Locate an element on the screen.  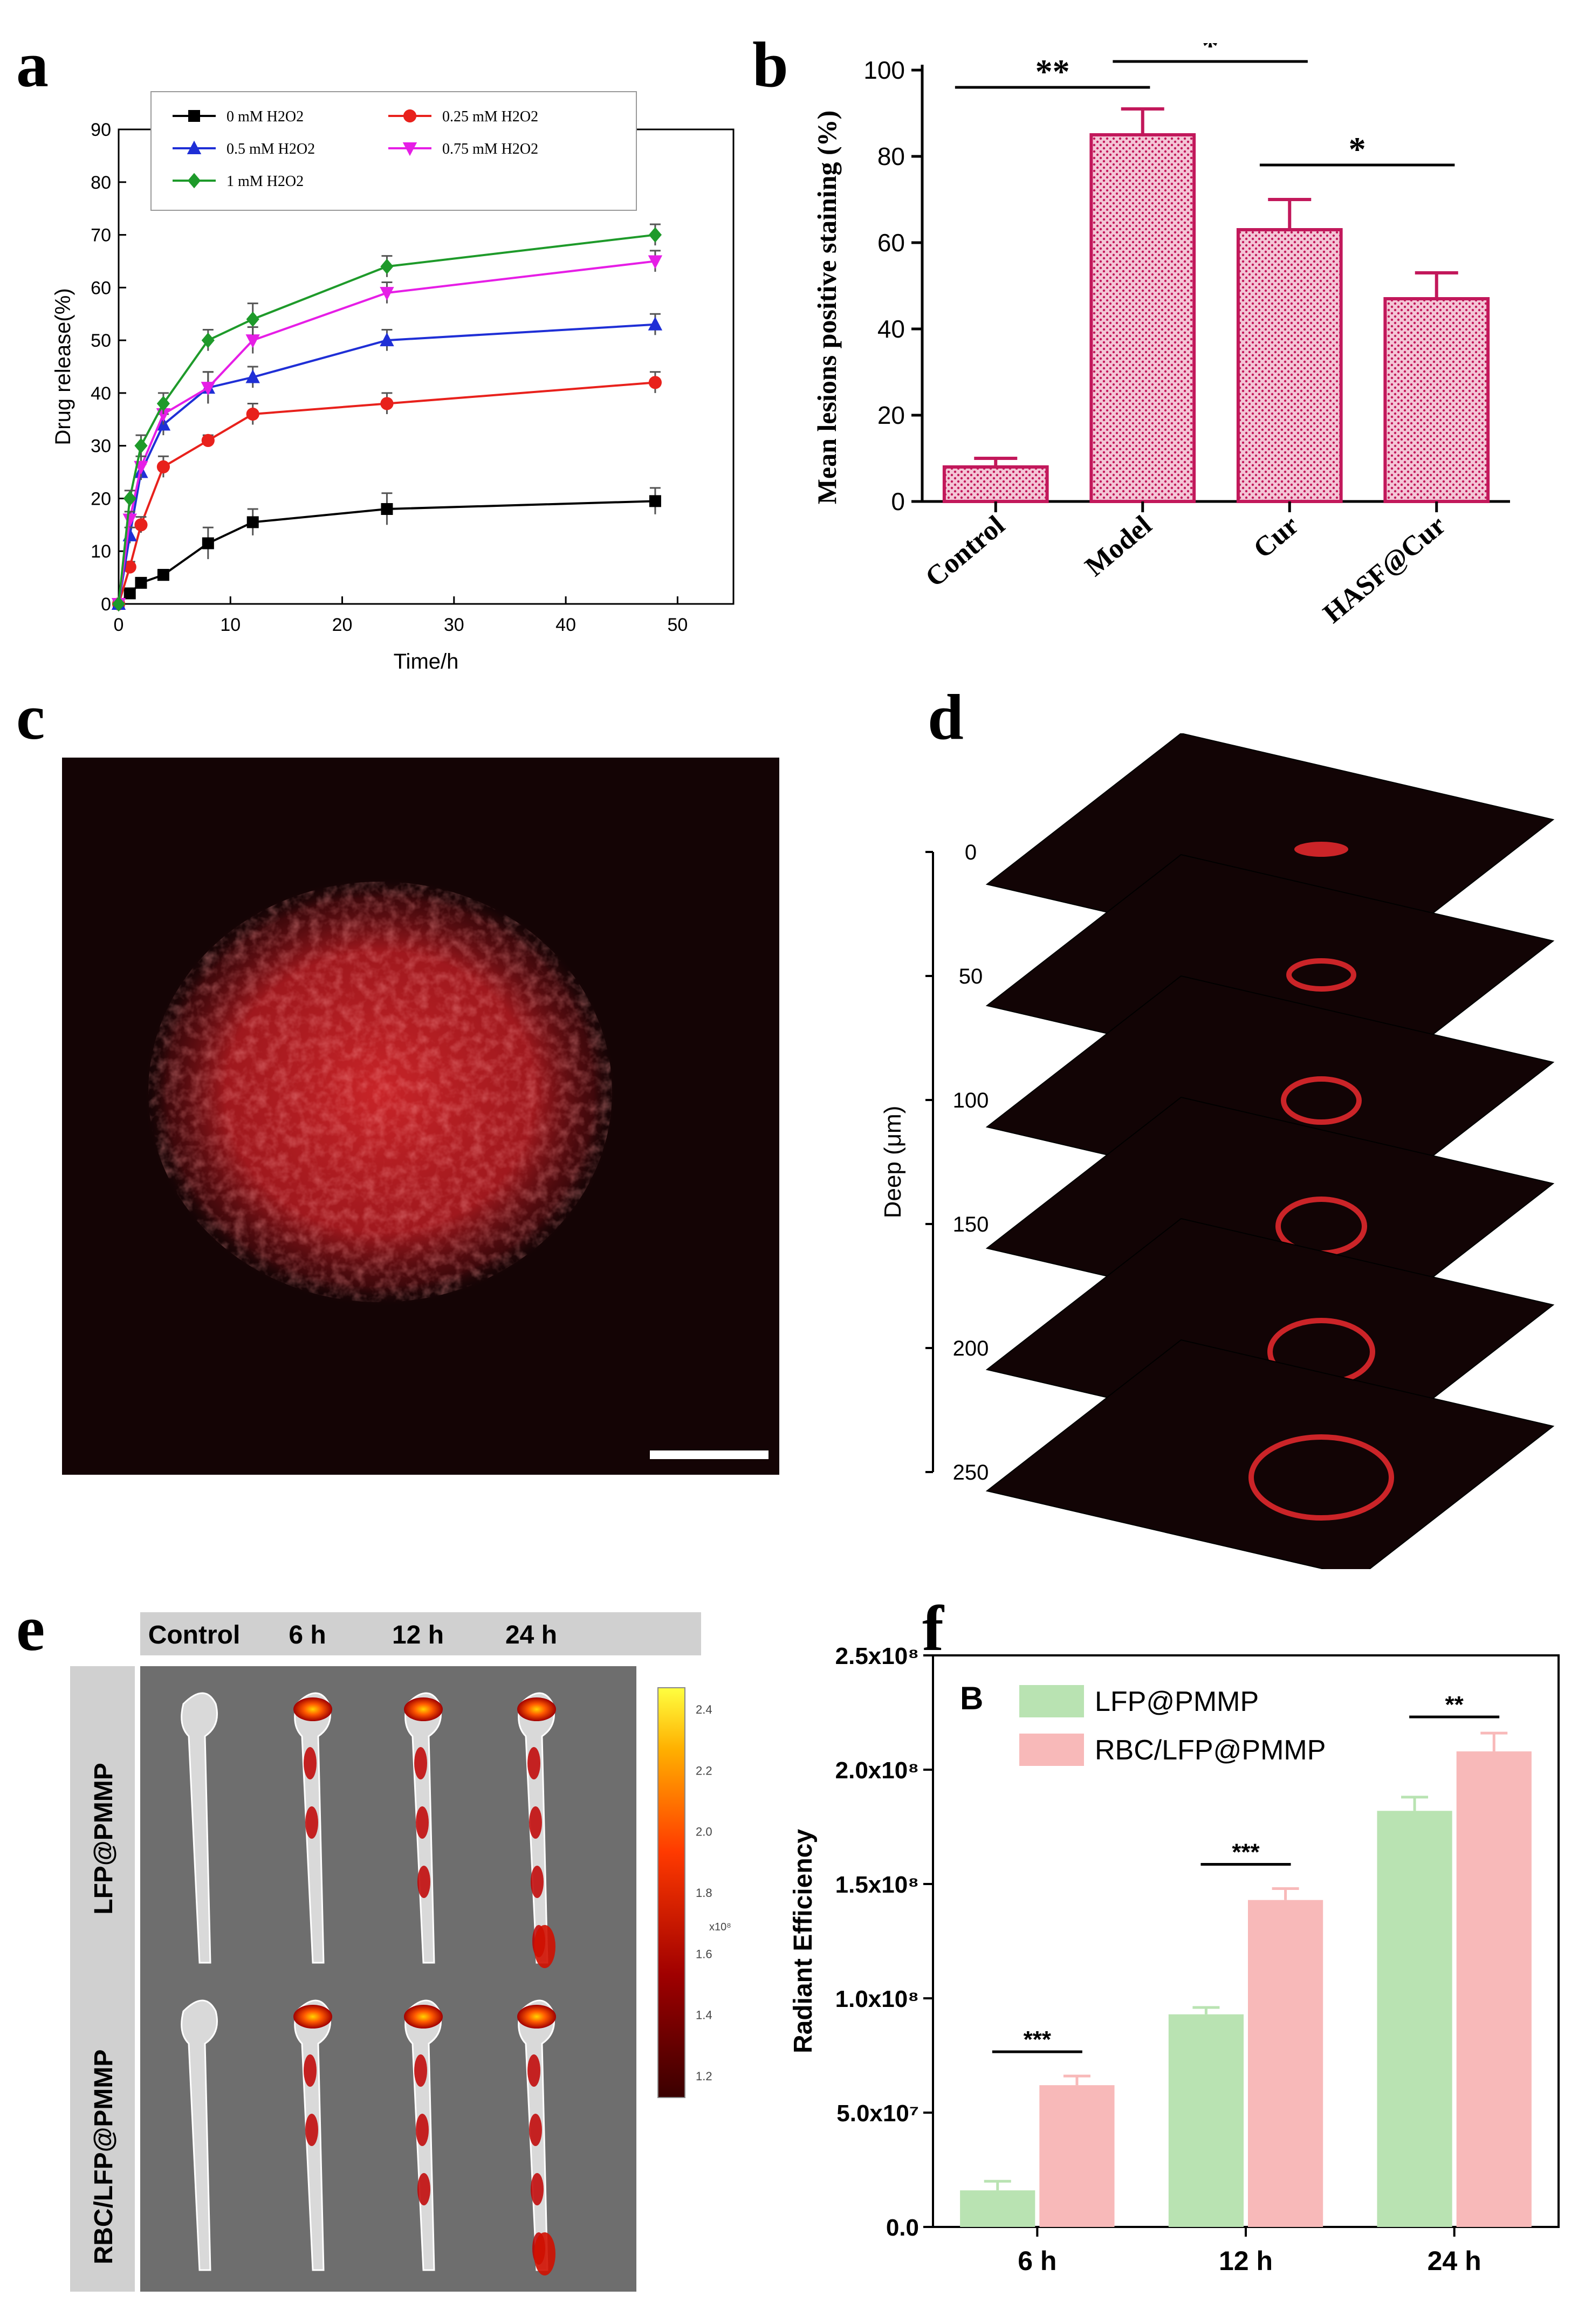
colorbar-tick-label: 2.0 is located at coordinates (704, 1832).